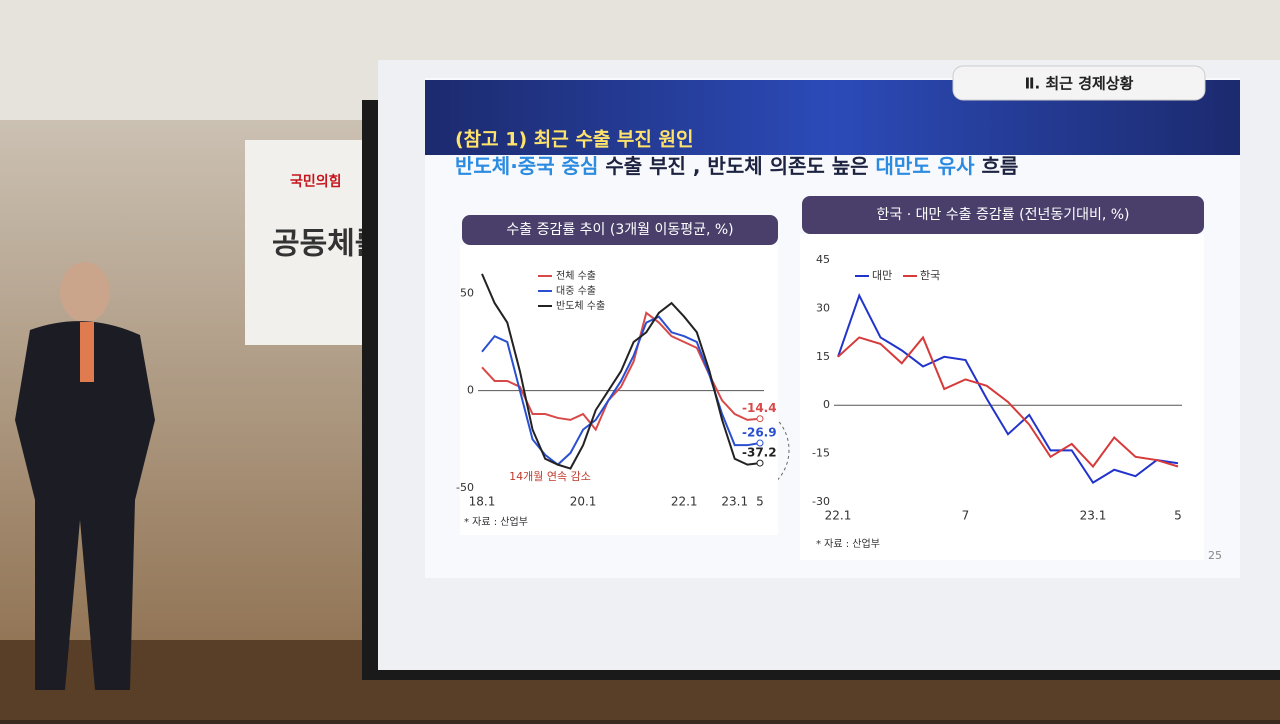 The width and height of the screenshot is (1280, 724). I want to click on legend-label: 한국, so click(930, 275).